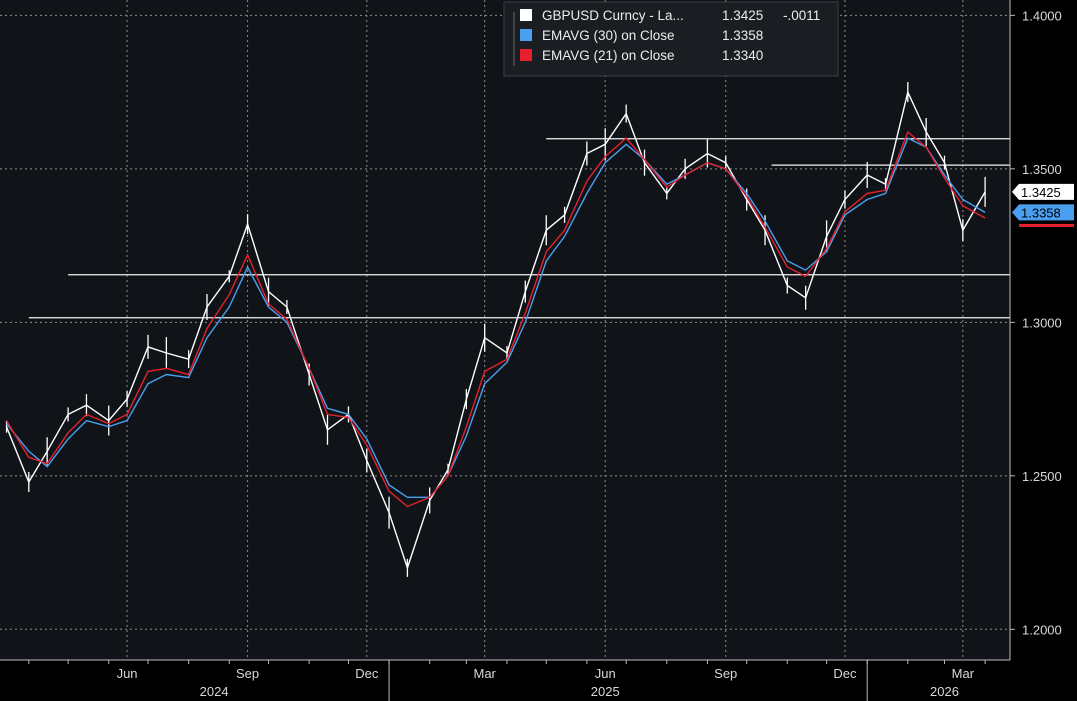 This screenshot has width=1077, height=701. Describe the element at coordinates (742, 55) in the screenshot. I see `legend-value: 1.3340` at that location.